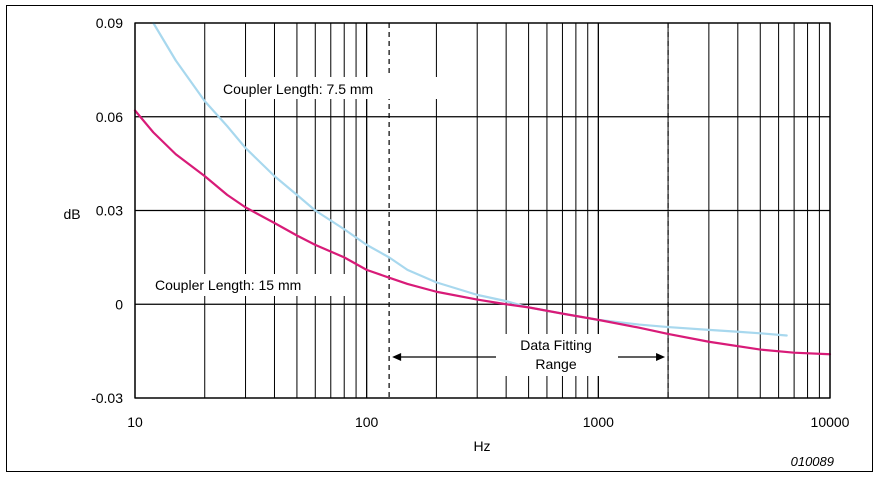 The height and width of the screenshot is (477, 879). I want to click on y-tick-labels: -0.03 0 0.03 0.06 0.09, so click(107, 210).